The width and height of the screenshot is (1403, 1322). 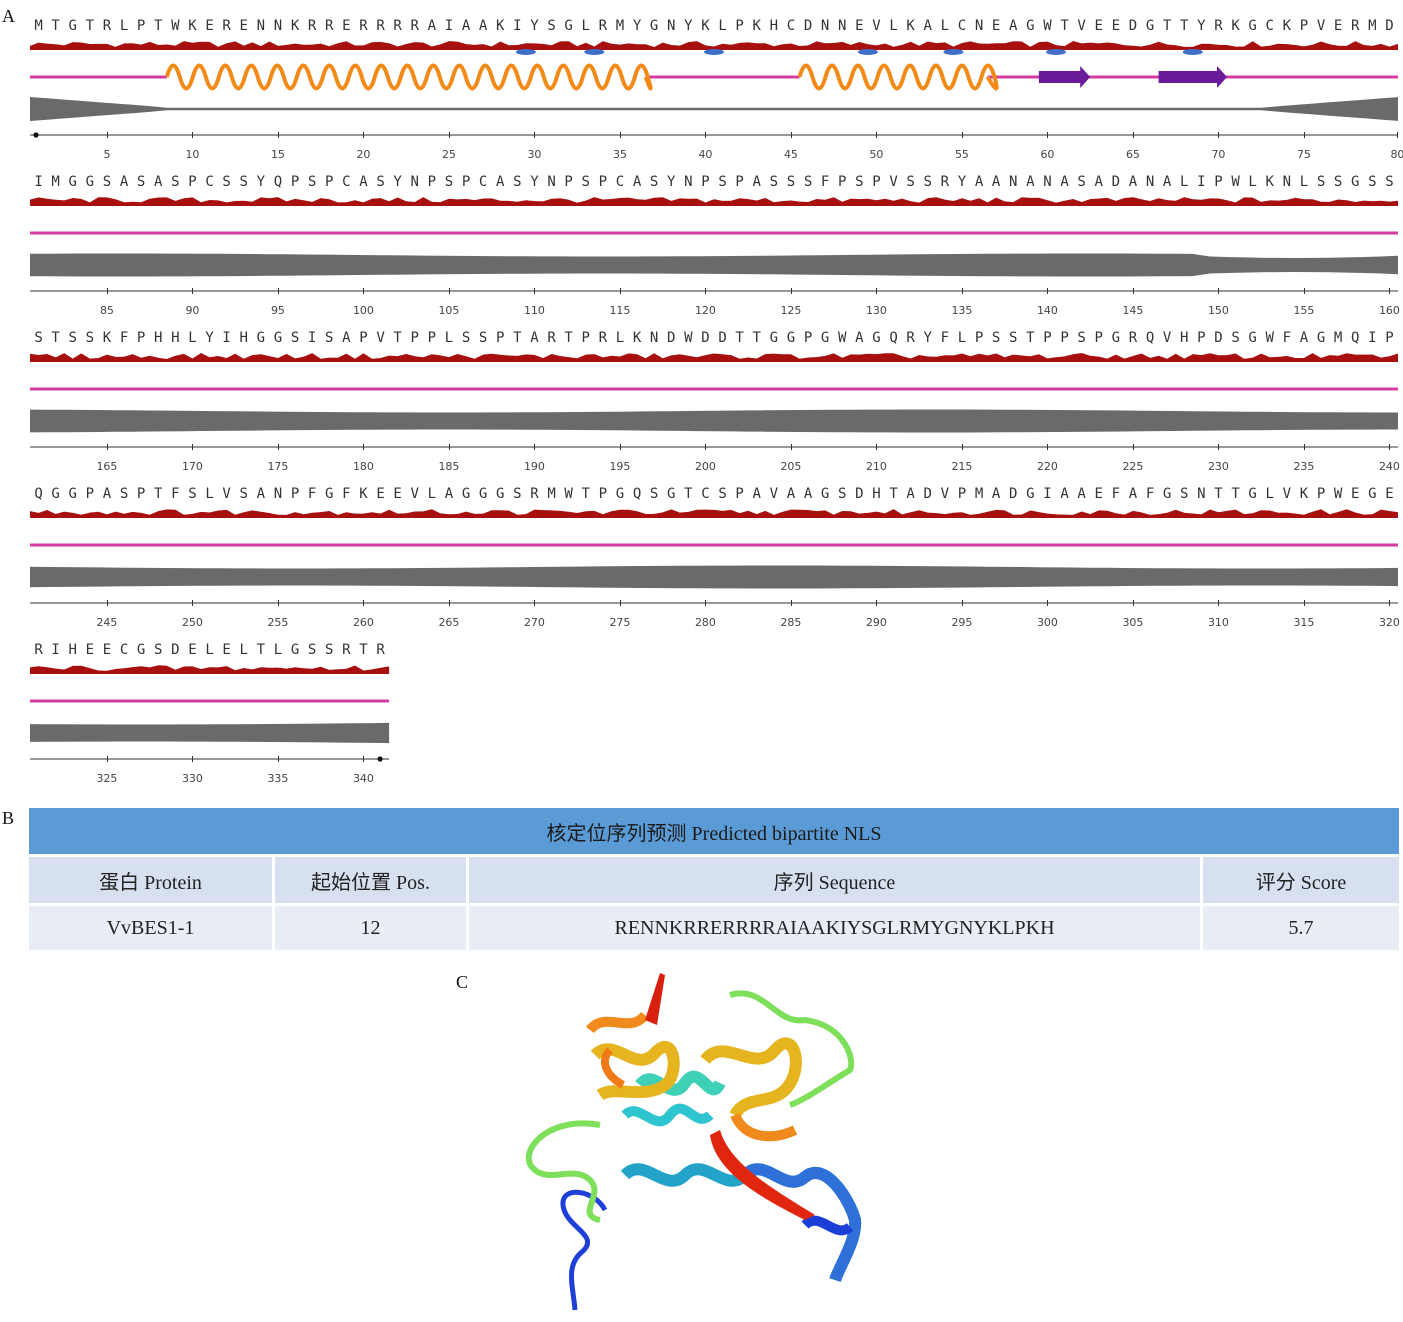 What do you see at coordinates (962, 622) in the screenshot?
I see `tick-label: 295` at bounding box center [962, 622].